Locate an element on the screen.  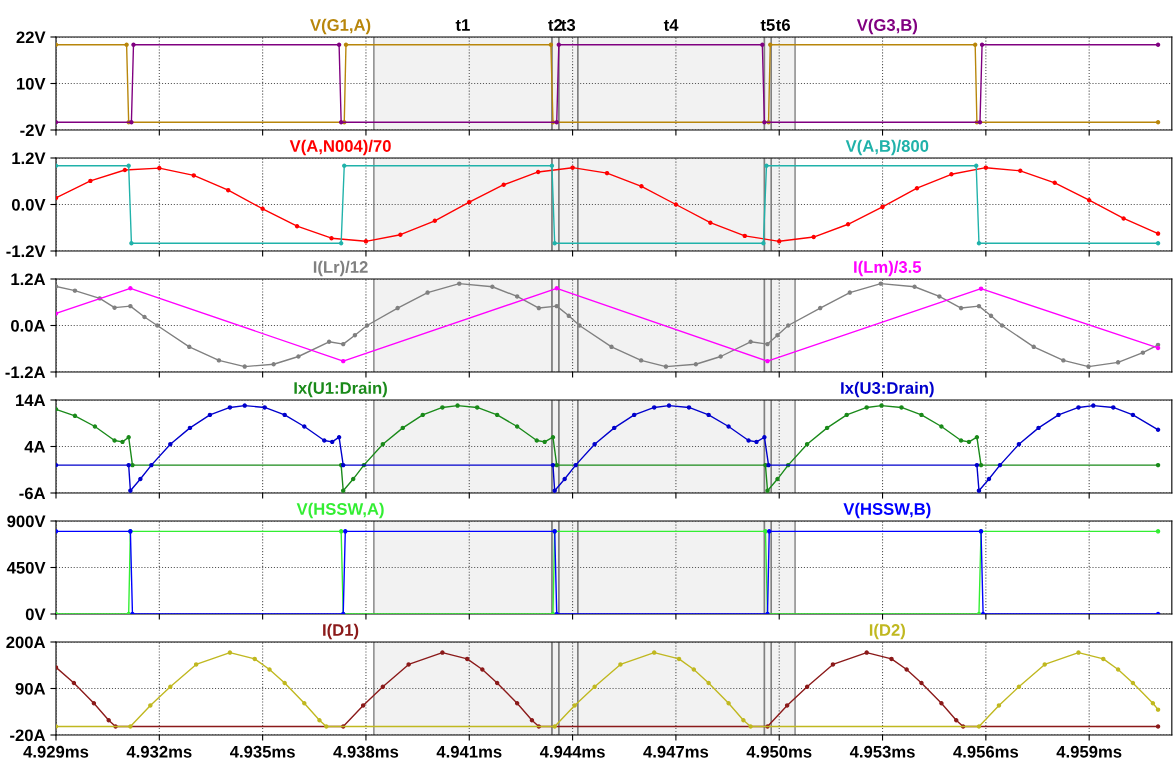
series-label: V(HSSW,A) is located at coordinates (340, 510).